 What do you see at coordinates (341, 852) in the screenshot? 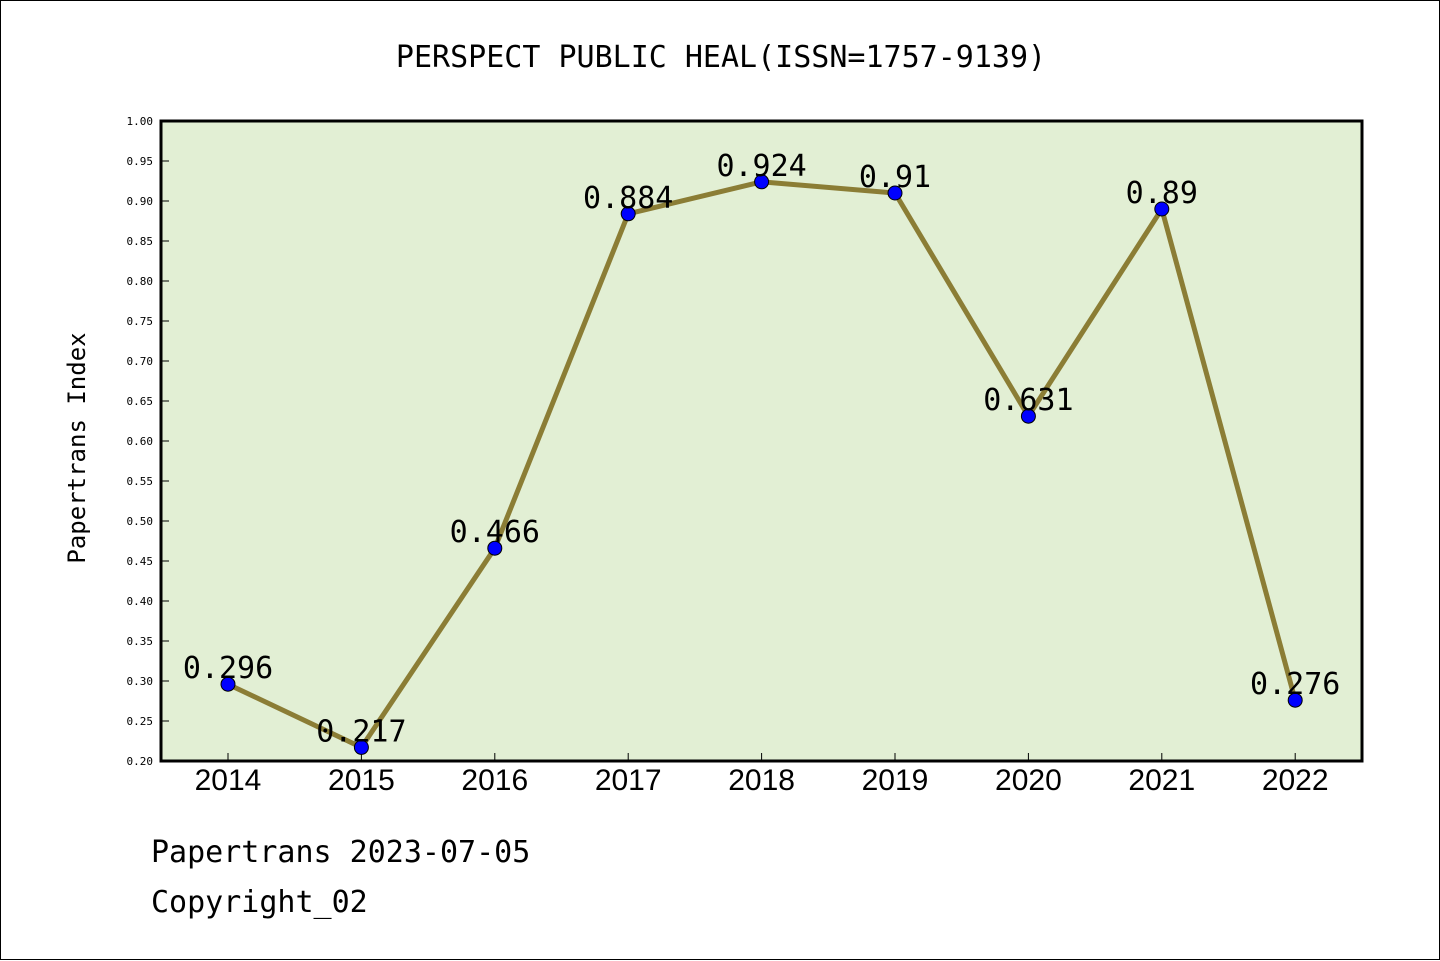
I see `footer-date-line: Papertrans 2023-07-05` at bounding box center [341, 852].